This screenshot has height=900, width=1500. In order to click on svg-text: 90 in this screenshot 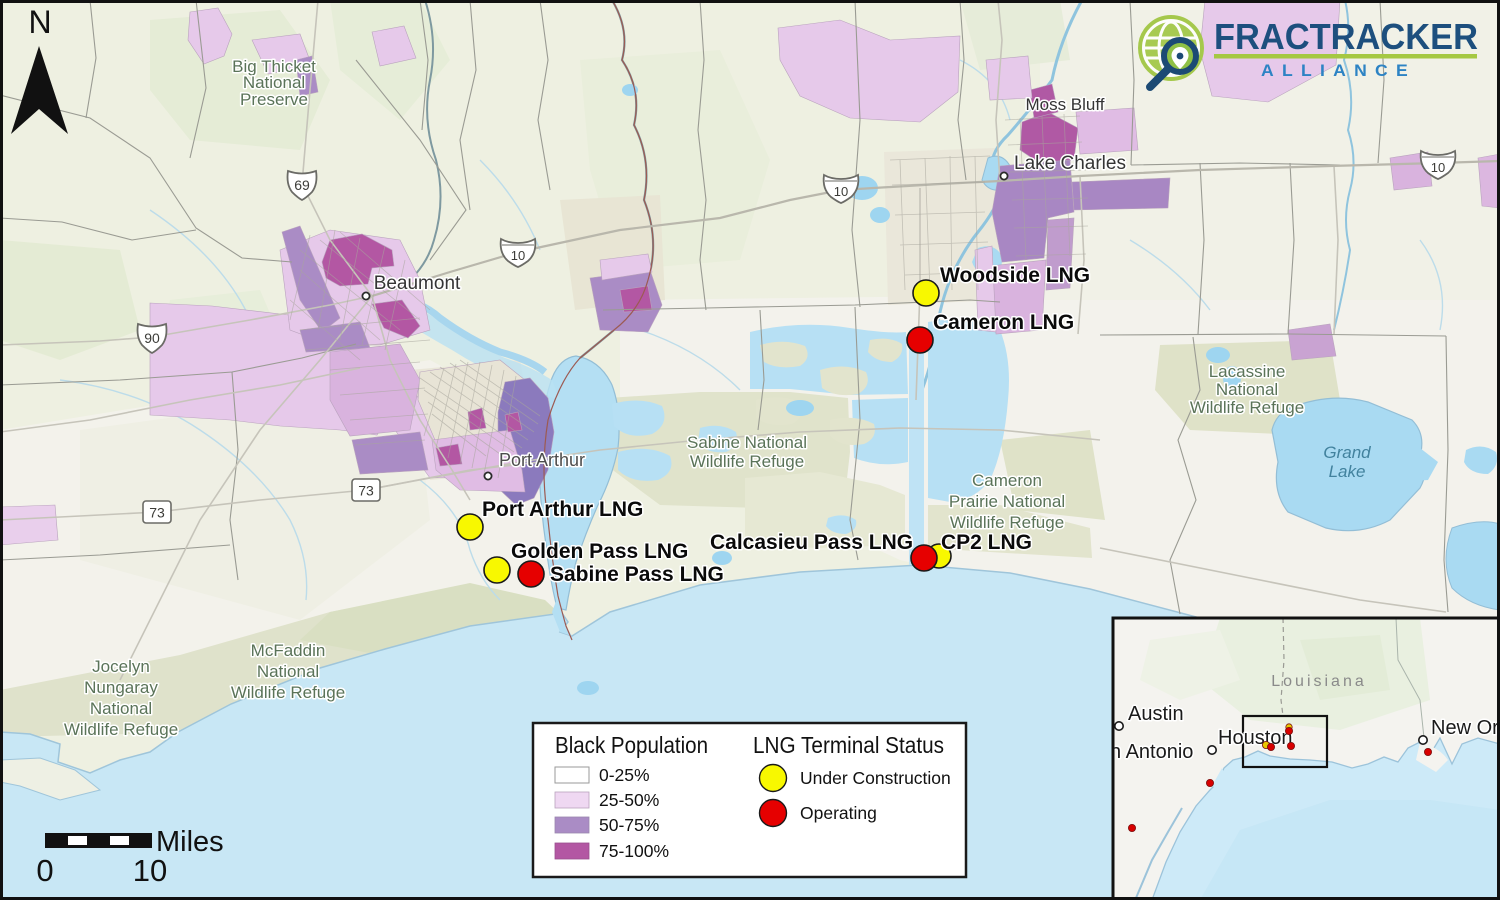, I will do `click(152, 338)`.